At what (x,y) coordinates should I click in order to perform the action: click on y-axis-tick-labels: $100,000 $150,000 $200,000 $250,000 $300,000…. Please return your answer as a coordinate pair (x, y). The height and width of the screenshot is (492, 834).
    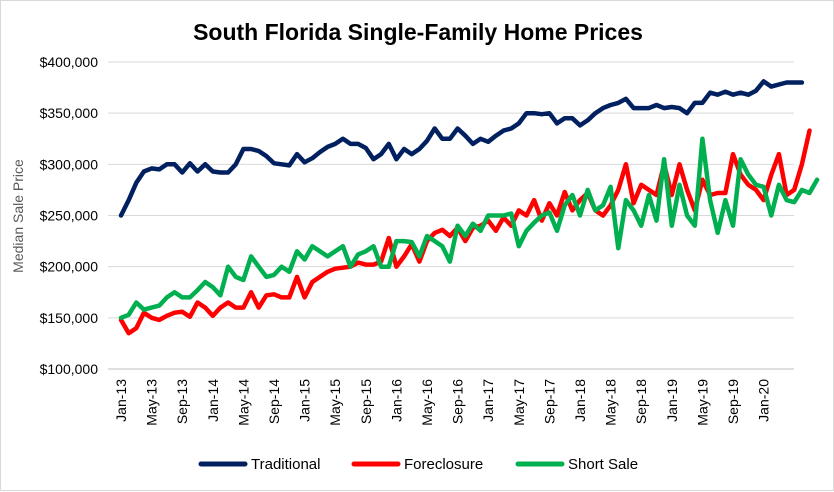
    Looking at the image, I should click on (69, 215).